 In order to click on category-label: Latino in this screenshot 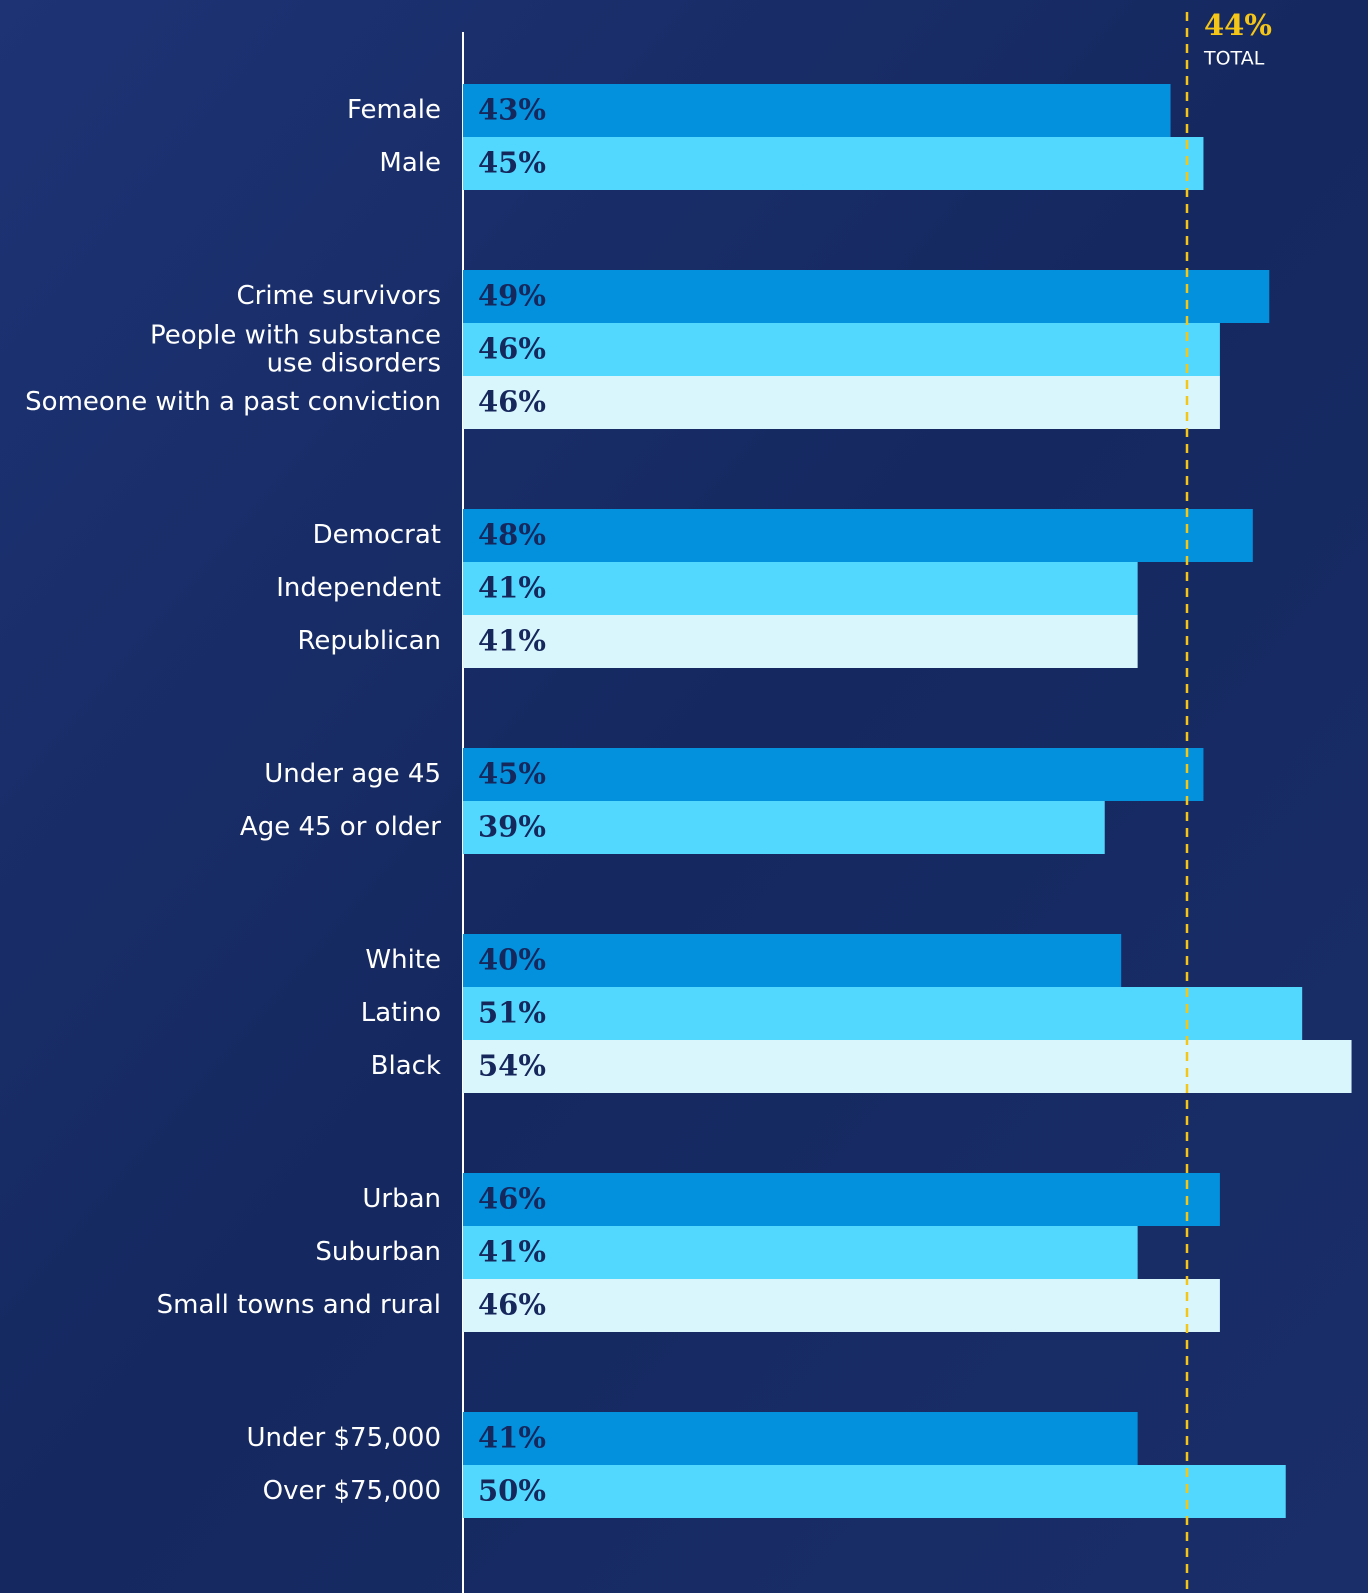, I will do `click(401, 1013)`.